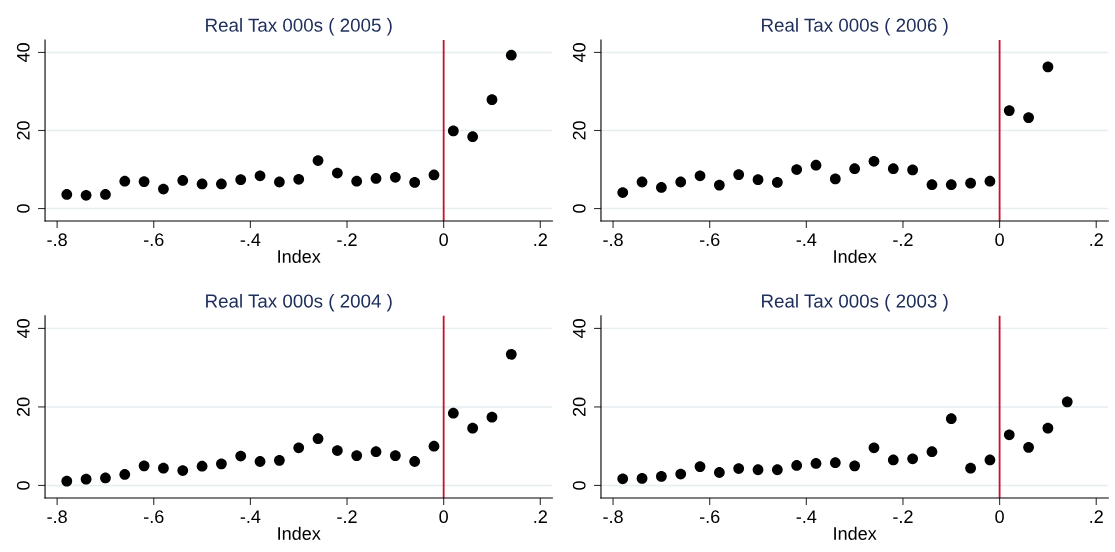 The height and width of the screenshot is (552, 1115). I want to click on x-axis-title: Index, so click(299, 256).